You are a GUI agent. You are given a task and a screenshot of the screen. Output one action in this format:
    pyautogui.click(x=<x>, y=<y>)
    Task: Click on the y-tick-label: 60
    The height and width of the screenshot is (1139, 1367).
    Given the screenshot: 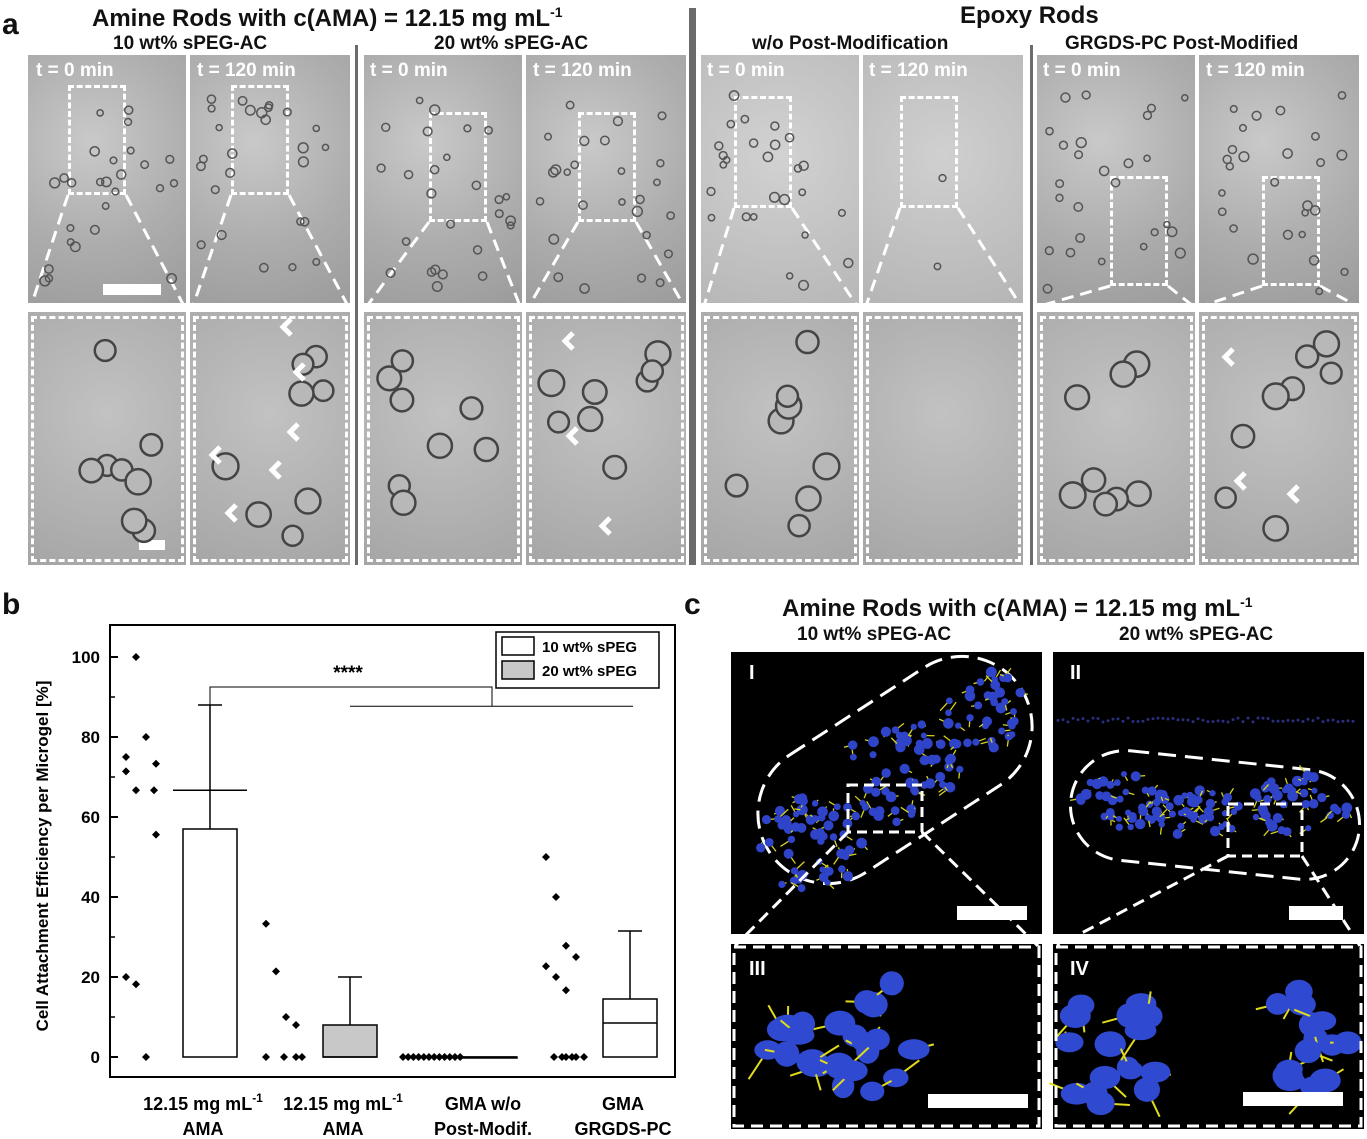 What is the action you would take?
    pyautogui.click(x=90, y=817)
    